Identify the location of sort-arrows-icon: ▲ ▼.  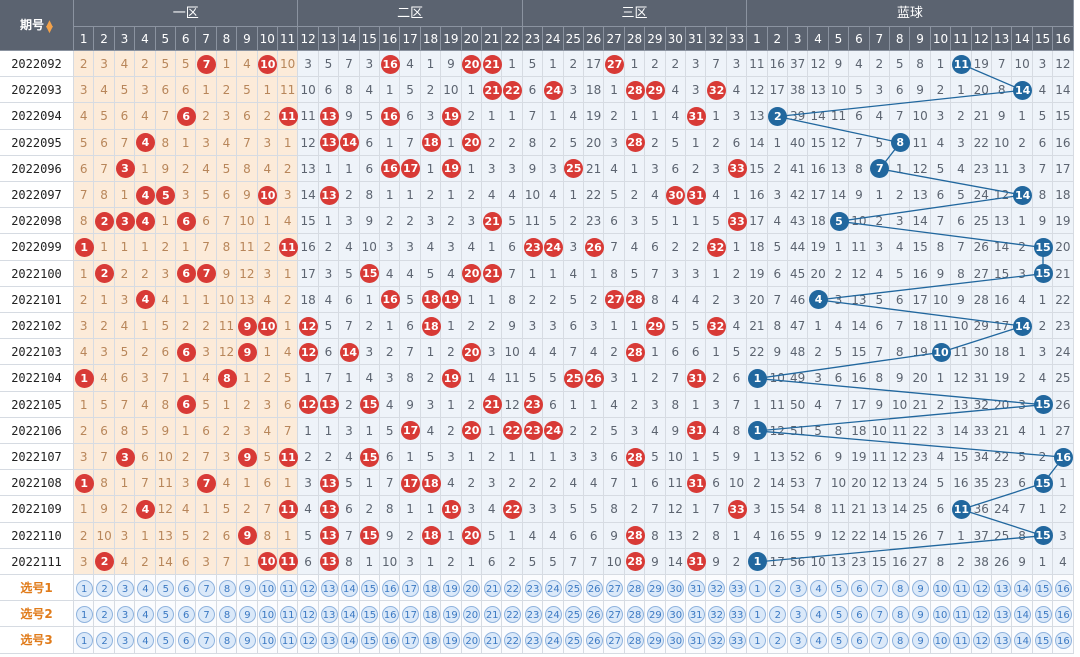
(49, 26).